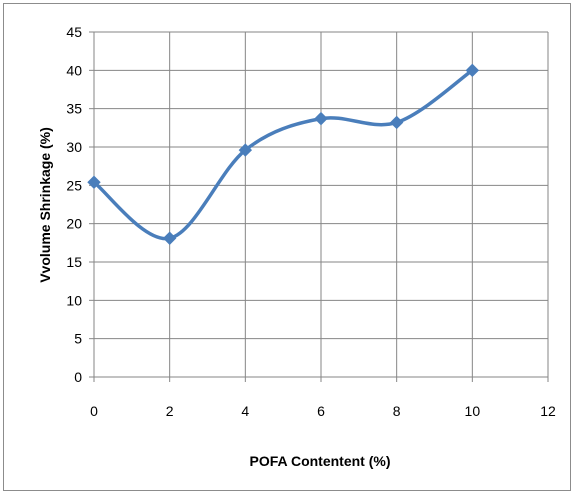 This screenshot has width=576, height=495. Describe the element at coordinates (170, 411) in the screenshot. I see `x-tick-label: 2` at that location.